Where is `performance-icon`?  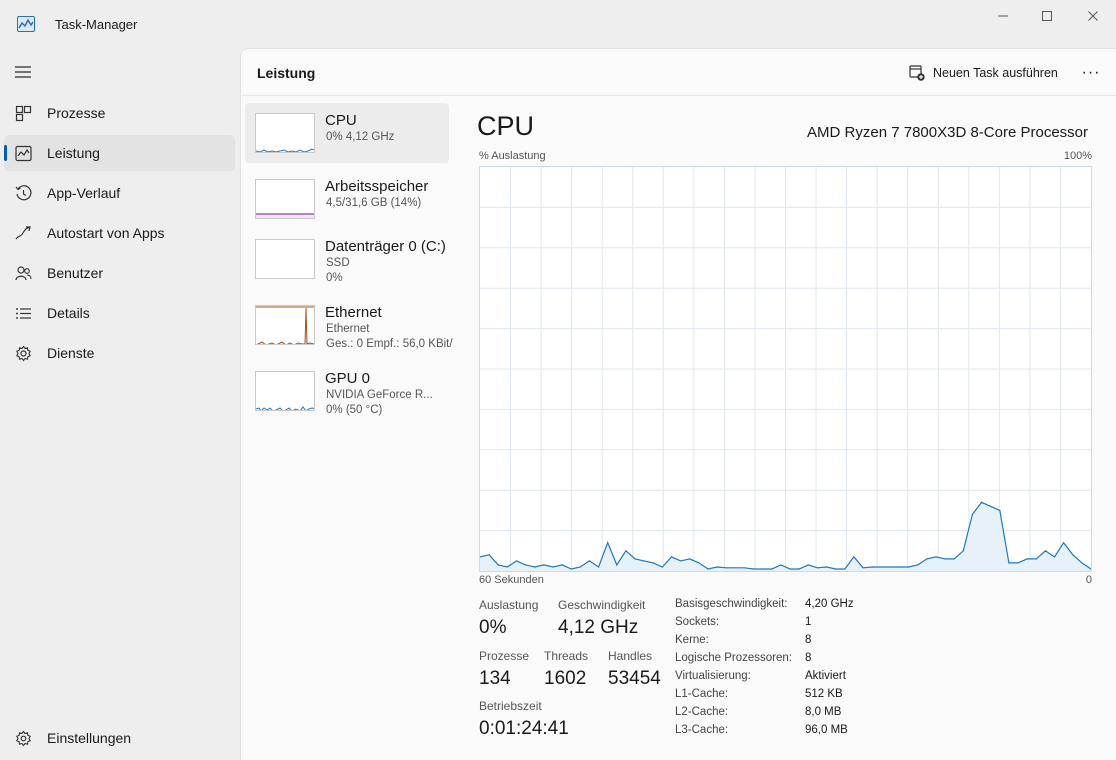 performance-icon is located at coordinates (23, 153).